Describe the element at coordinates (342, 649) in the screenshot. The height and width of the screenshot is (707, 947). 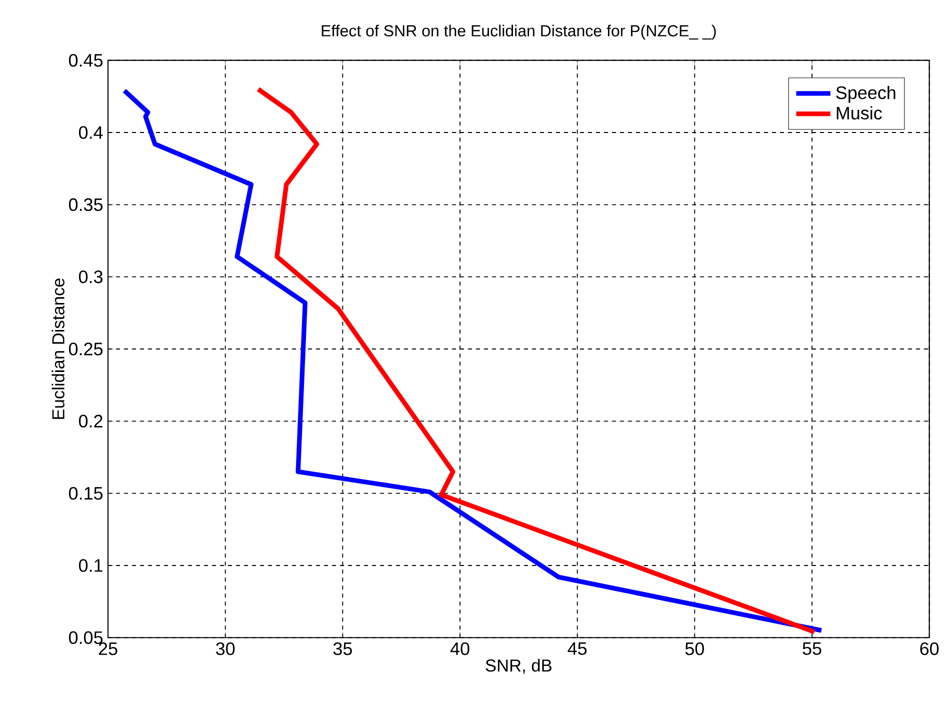
I see `x-tick-label: 35` at that location.